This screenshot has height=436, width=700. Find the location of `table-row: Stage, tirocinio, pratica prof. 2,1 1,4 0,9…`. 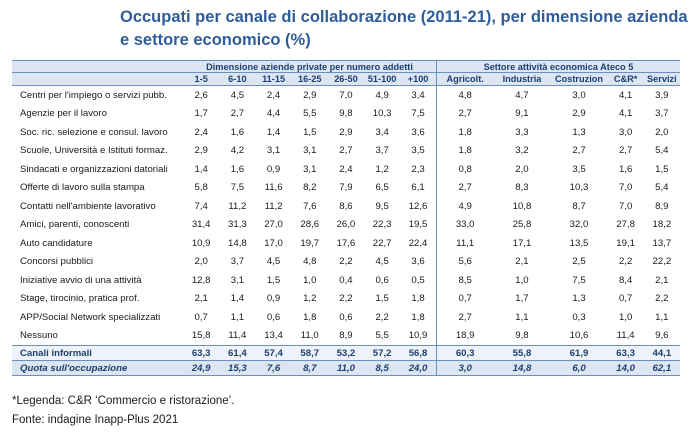

table-row: Stage, tirocinio, pratica prof. 2,1 1,4 0,9… is located at coordinates (346, 298).